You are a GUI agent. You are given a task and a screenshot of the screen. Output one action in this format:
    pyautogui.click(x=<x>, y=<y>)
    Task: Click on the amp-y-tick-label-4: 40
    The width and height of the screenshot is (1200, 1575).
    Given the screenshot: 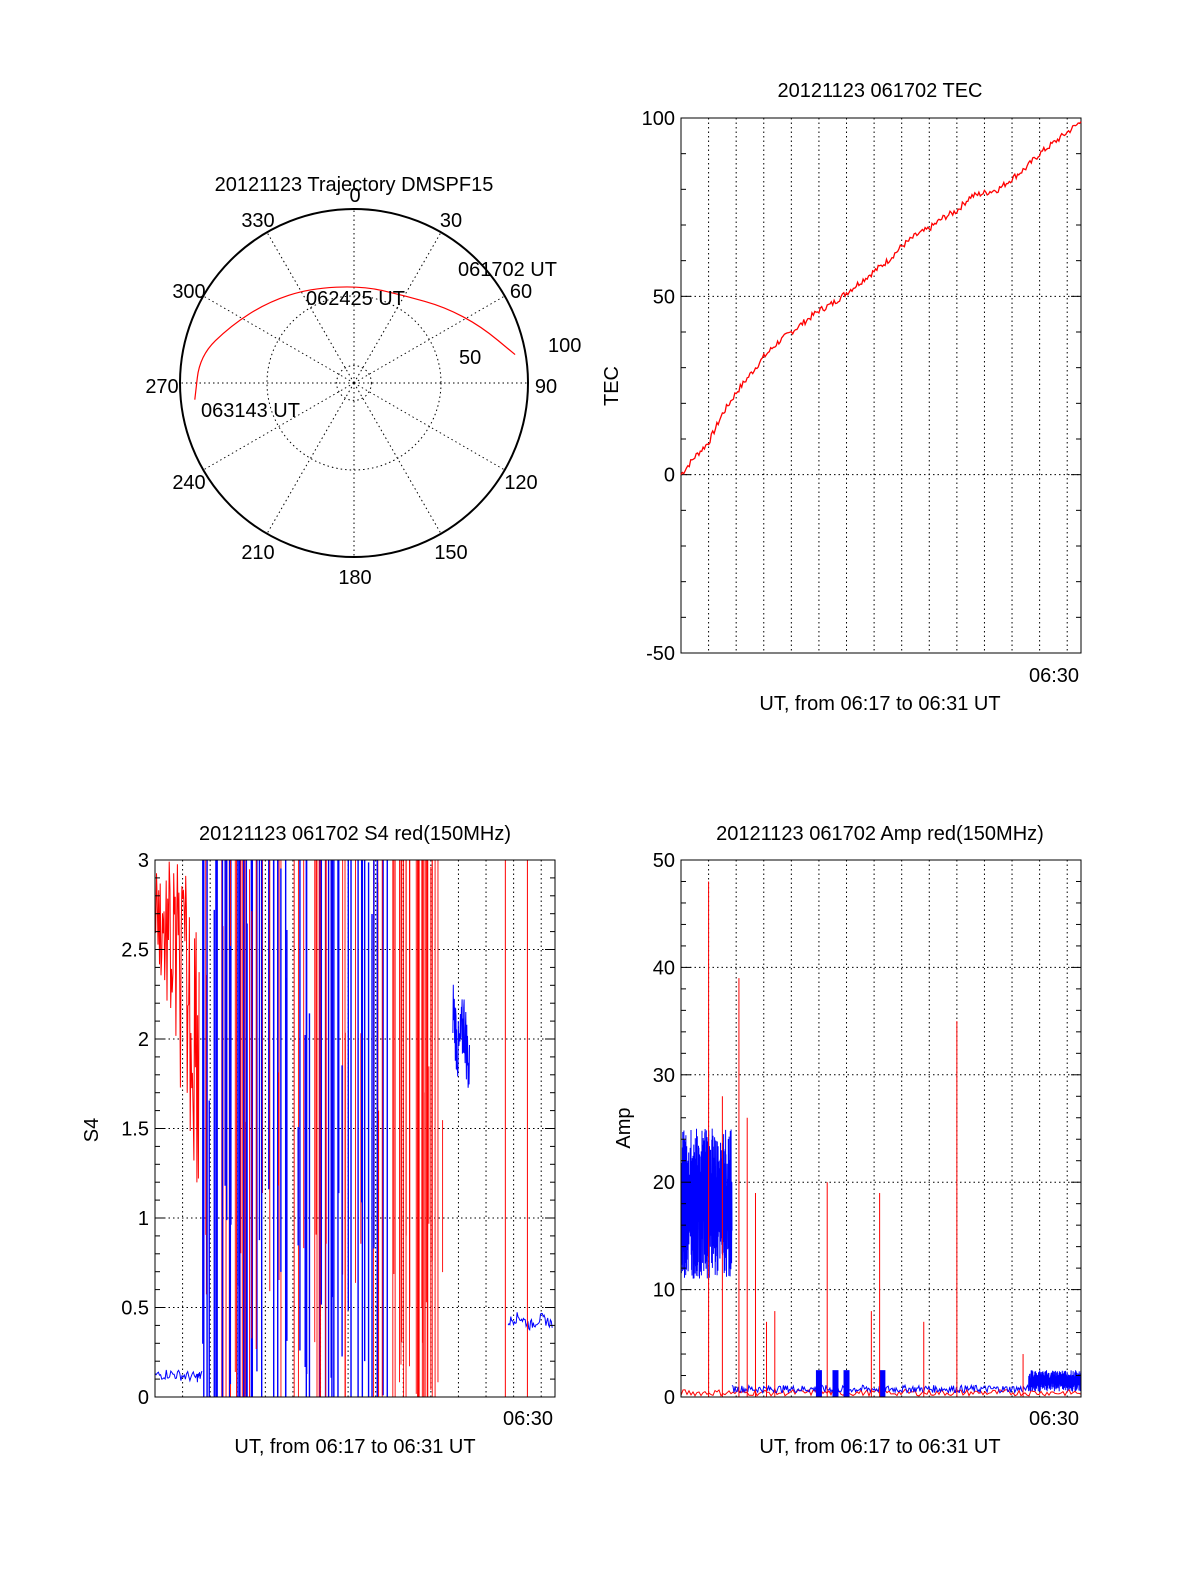 What is the action you would take?
    pyautogui.click(x=664, y=968)
    